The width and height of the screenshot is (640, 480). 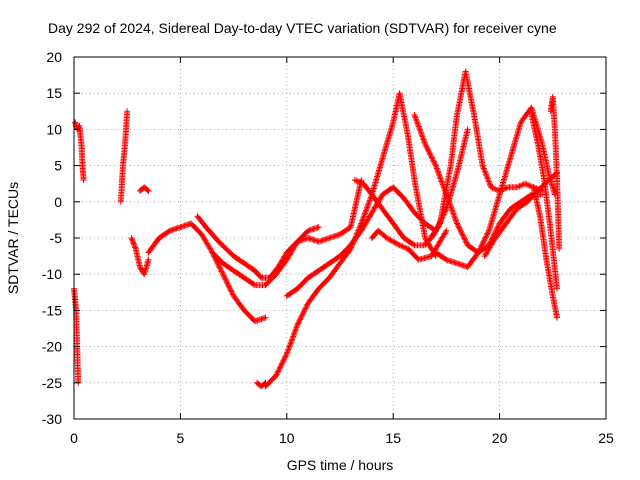 I want to click on series-track-r, so click(x=544, y=201).